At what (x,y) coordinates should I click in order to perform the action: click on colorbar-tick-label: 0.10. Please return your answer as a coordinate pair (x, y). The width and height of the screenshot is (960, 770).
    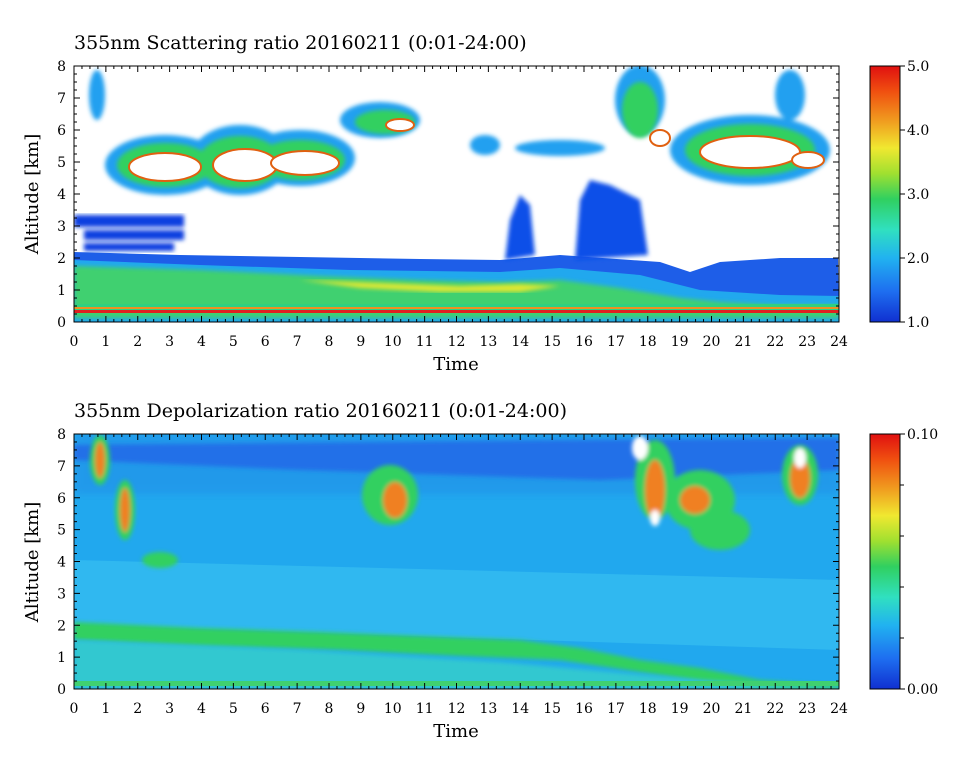
    Looking at the image, I should click on (922, 435).